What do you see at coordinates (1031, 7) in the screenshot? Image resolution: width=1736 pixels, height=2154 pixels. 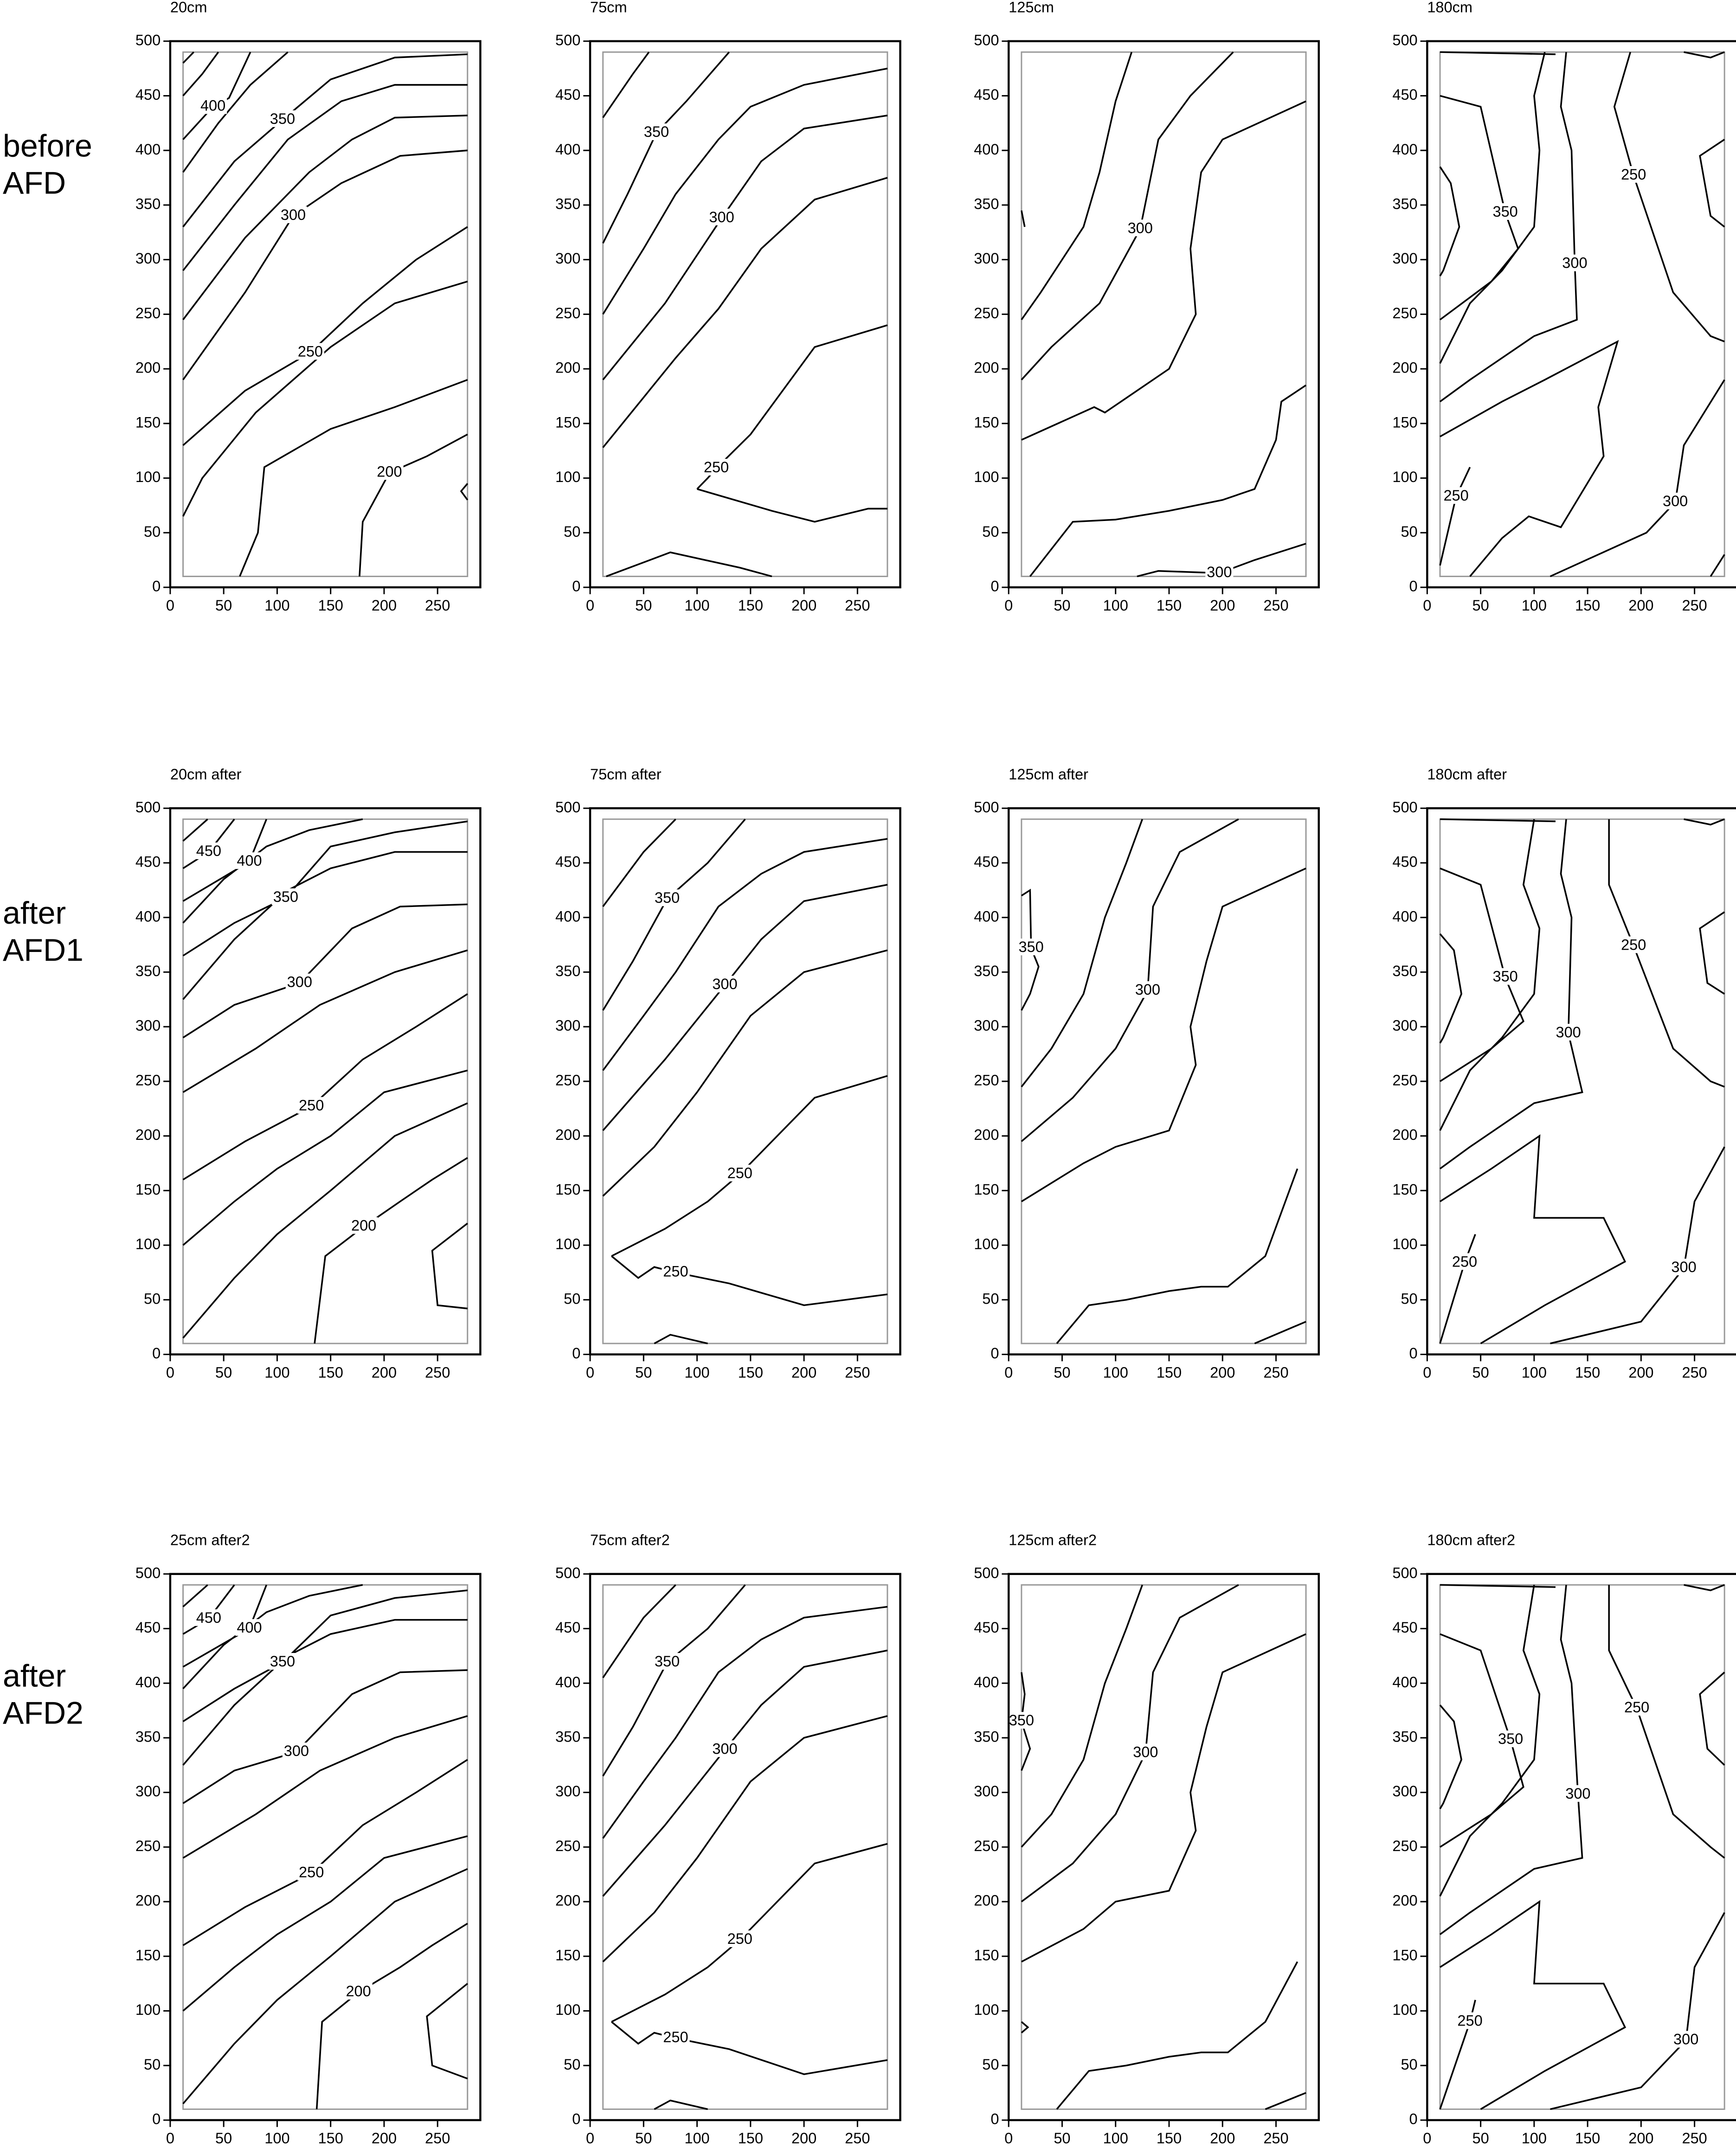 I see `panel-title: 125cm` at bounding box center [1031, 7].